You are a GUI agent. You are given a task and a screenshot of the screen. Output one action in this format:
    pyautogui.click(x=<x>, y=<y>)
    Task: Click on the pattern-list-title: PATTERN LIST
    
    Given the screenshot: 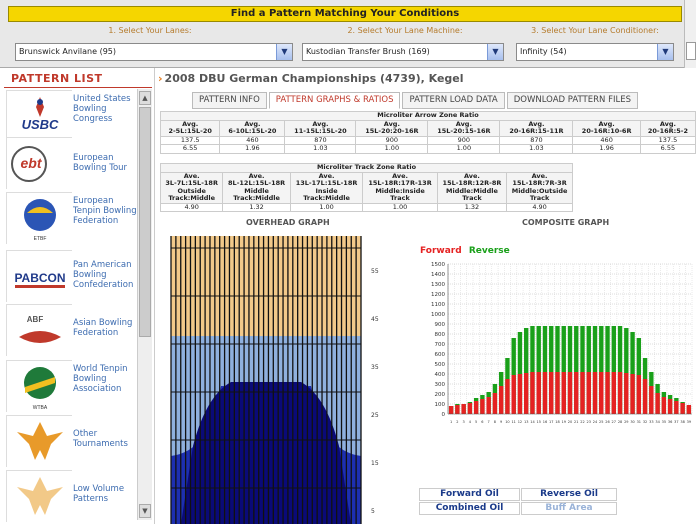 What is the action you would take?
    pyautogui.click(x=57, y=78)
    